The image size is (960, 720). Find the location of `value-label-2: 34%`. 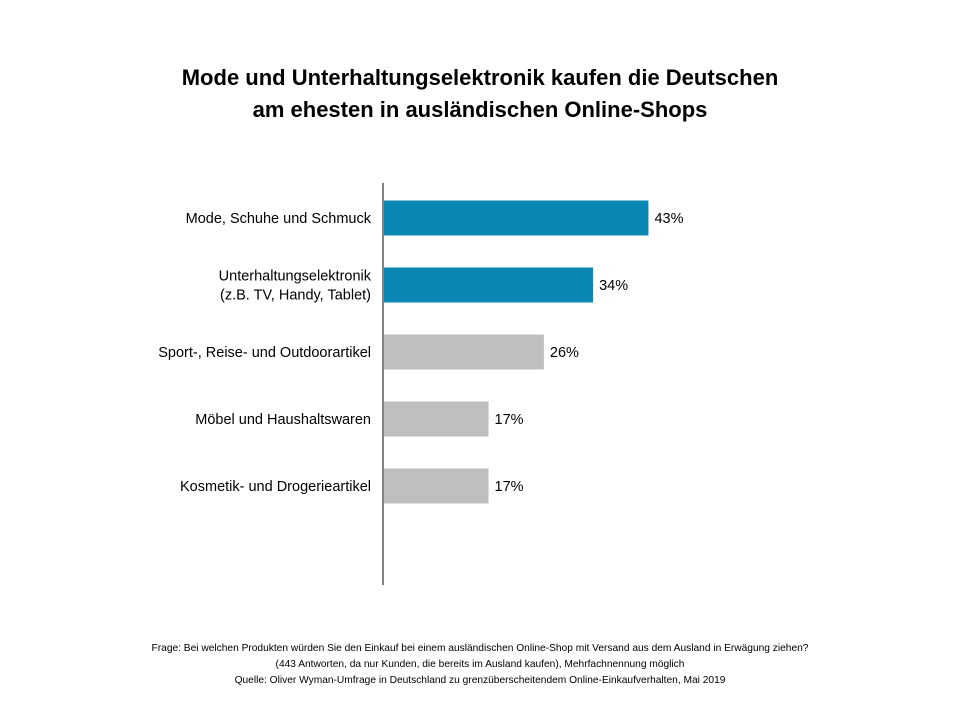

value-label-2: 34% is located at coordinates (613, 286).